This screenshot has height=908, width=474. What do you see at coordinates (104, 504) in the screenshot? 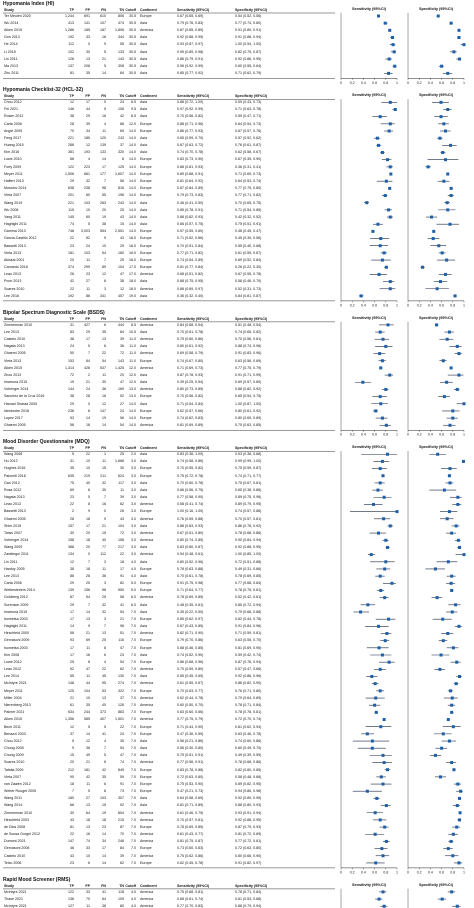
I see `cell-fn: 16` at bounding box center [104, 504].